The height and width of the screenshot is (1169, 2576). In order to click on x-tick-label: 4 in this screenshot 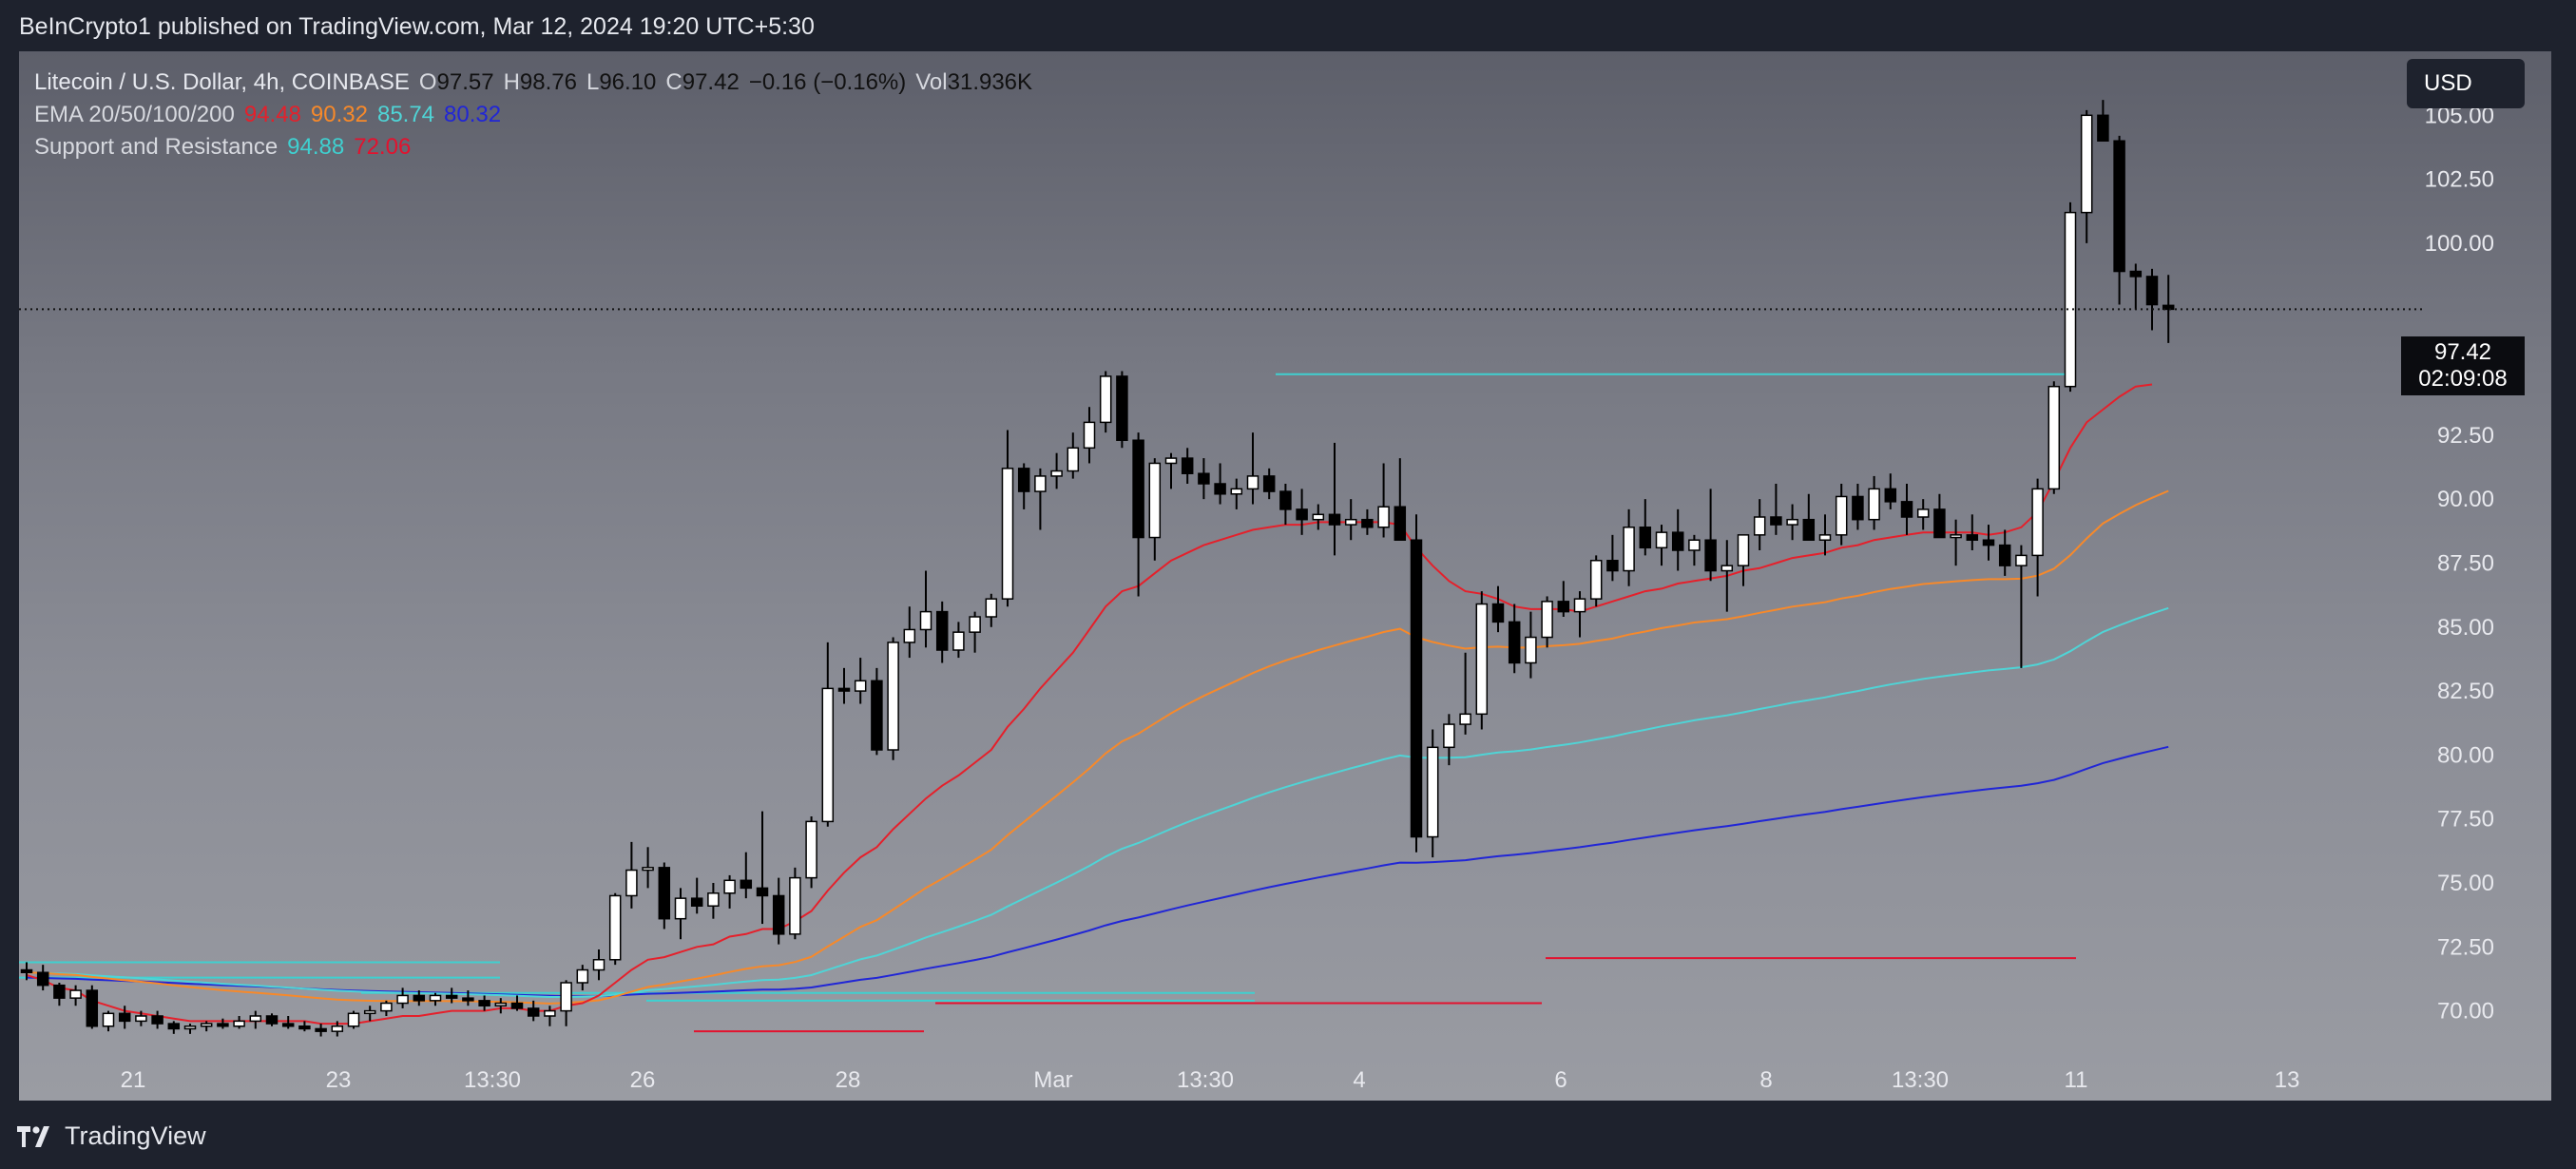, I will do `click(1359, 1080)`.